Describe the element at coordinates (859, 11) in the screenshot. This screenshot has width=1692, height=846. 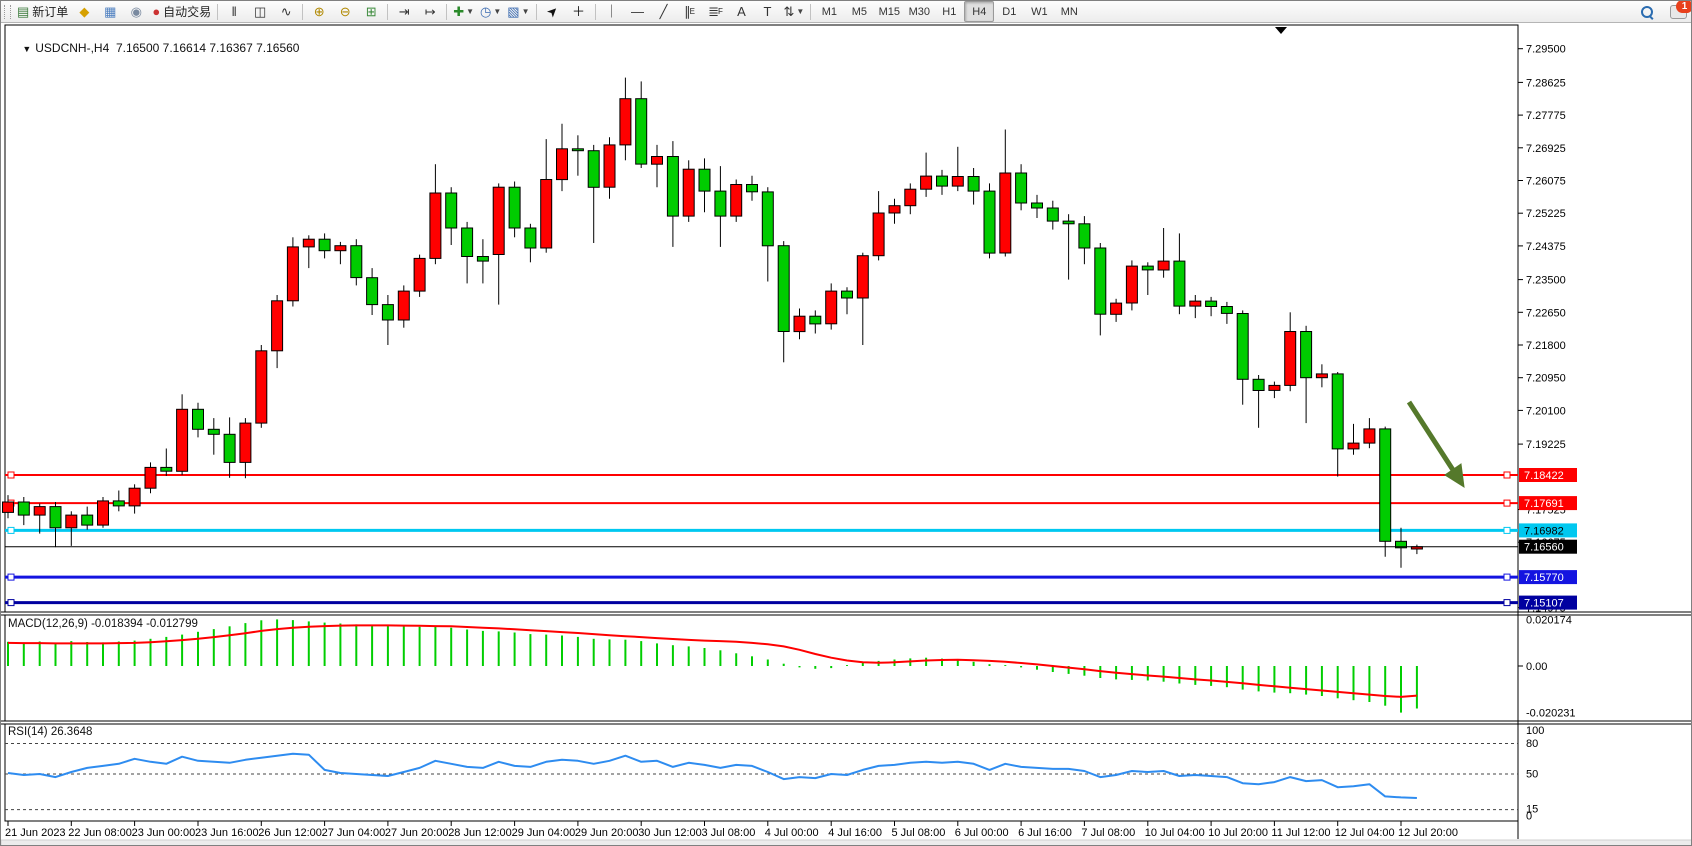
I see `timeframe-m5-button: M5` at that location.